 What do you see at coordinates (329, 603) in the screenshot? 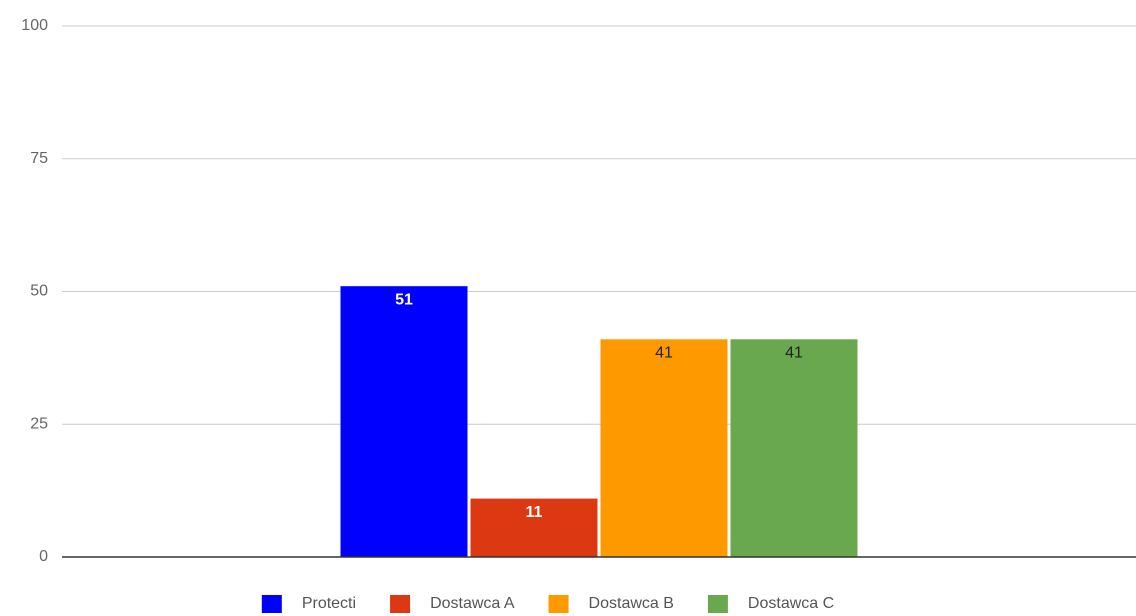
I see `legend-label: Protecti` at bounding box center [329, 603].